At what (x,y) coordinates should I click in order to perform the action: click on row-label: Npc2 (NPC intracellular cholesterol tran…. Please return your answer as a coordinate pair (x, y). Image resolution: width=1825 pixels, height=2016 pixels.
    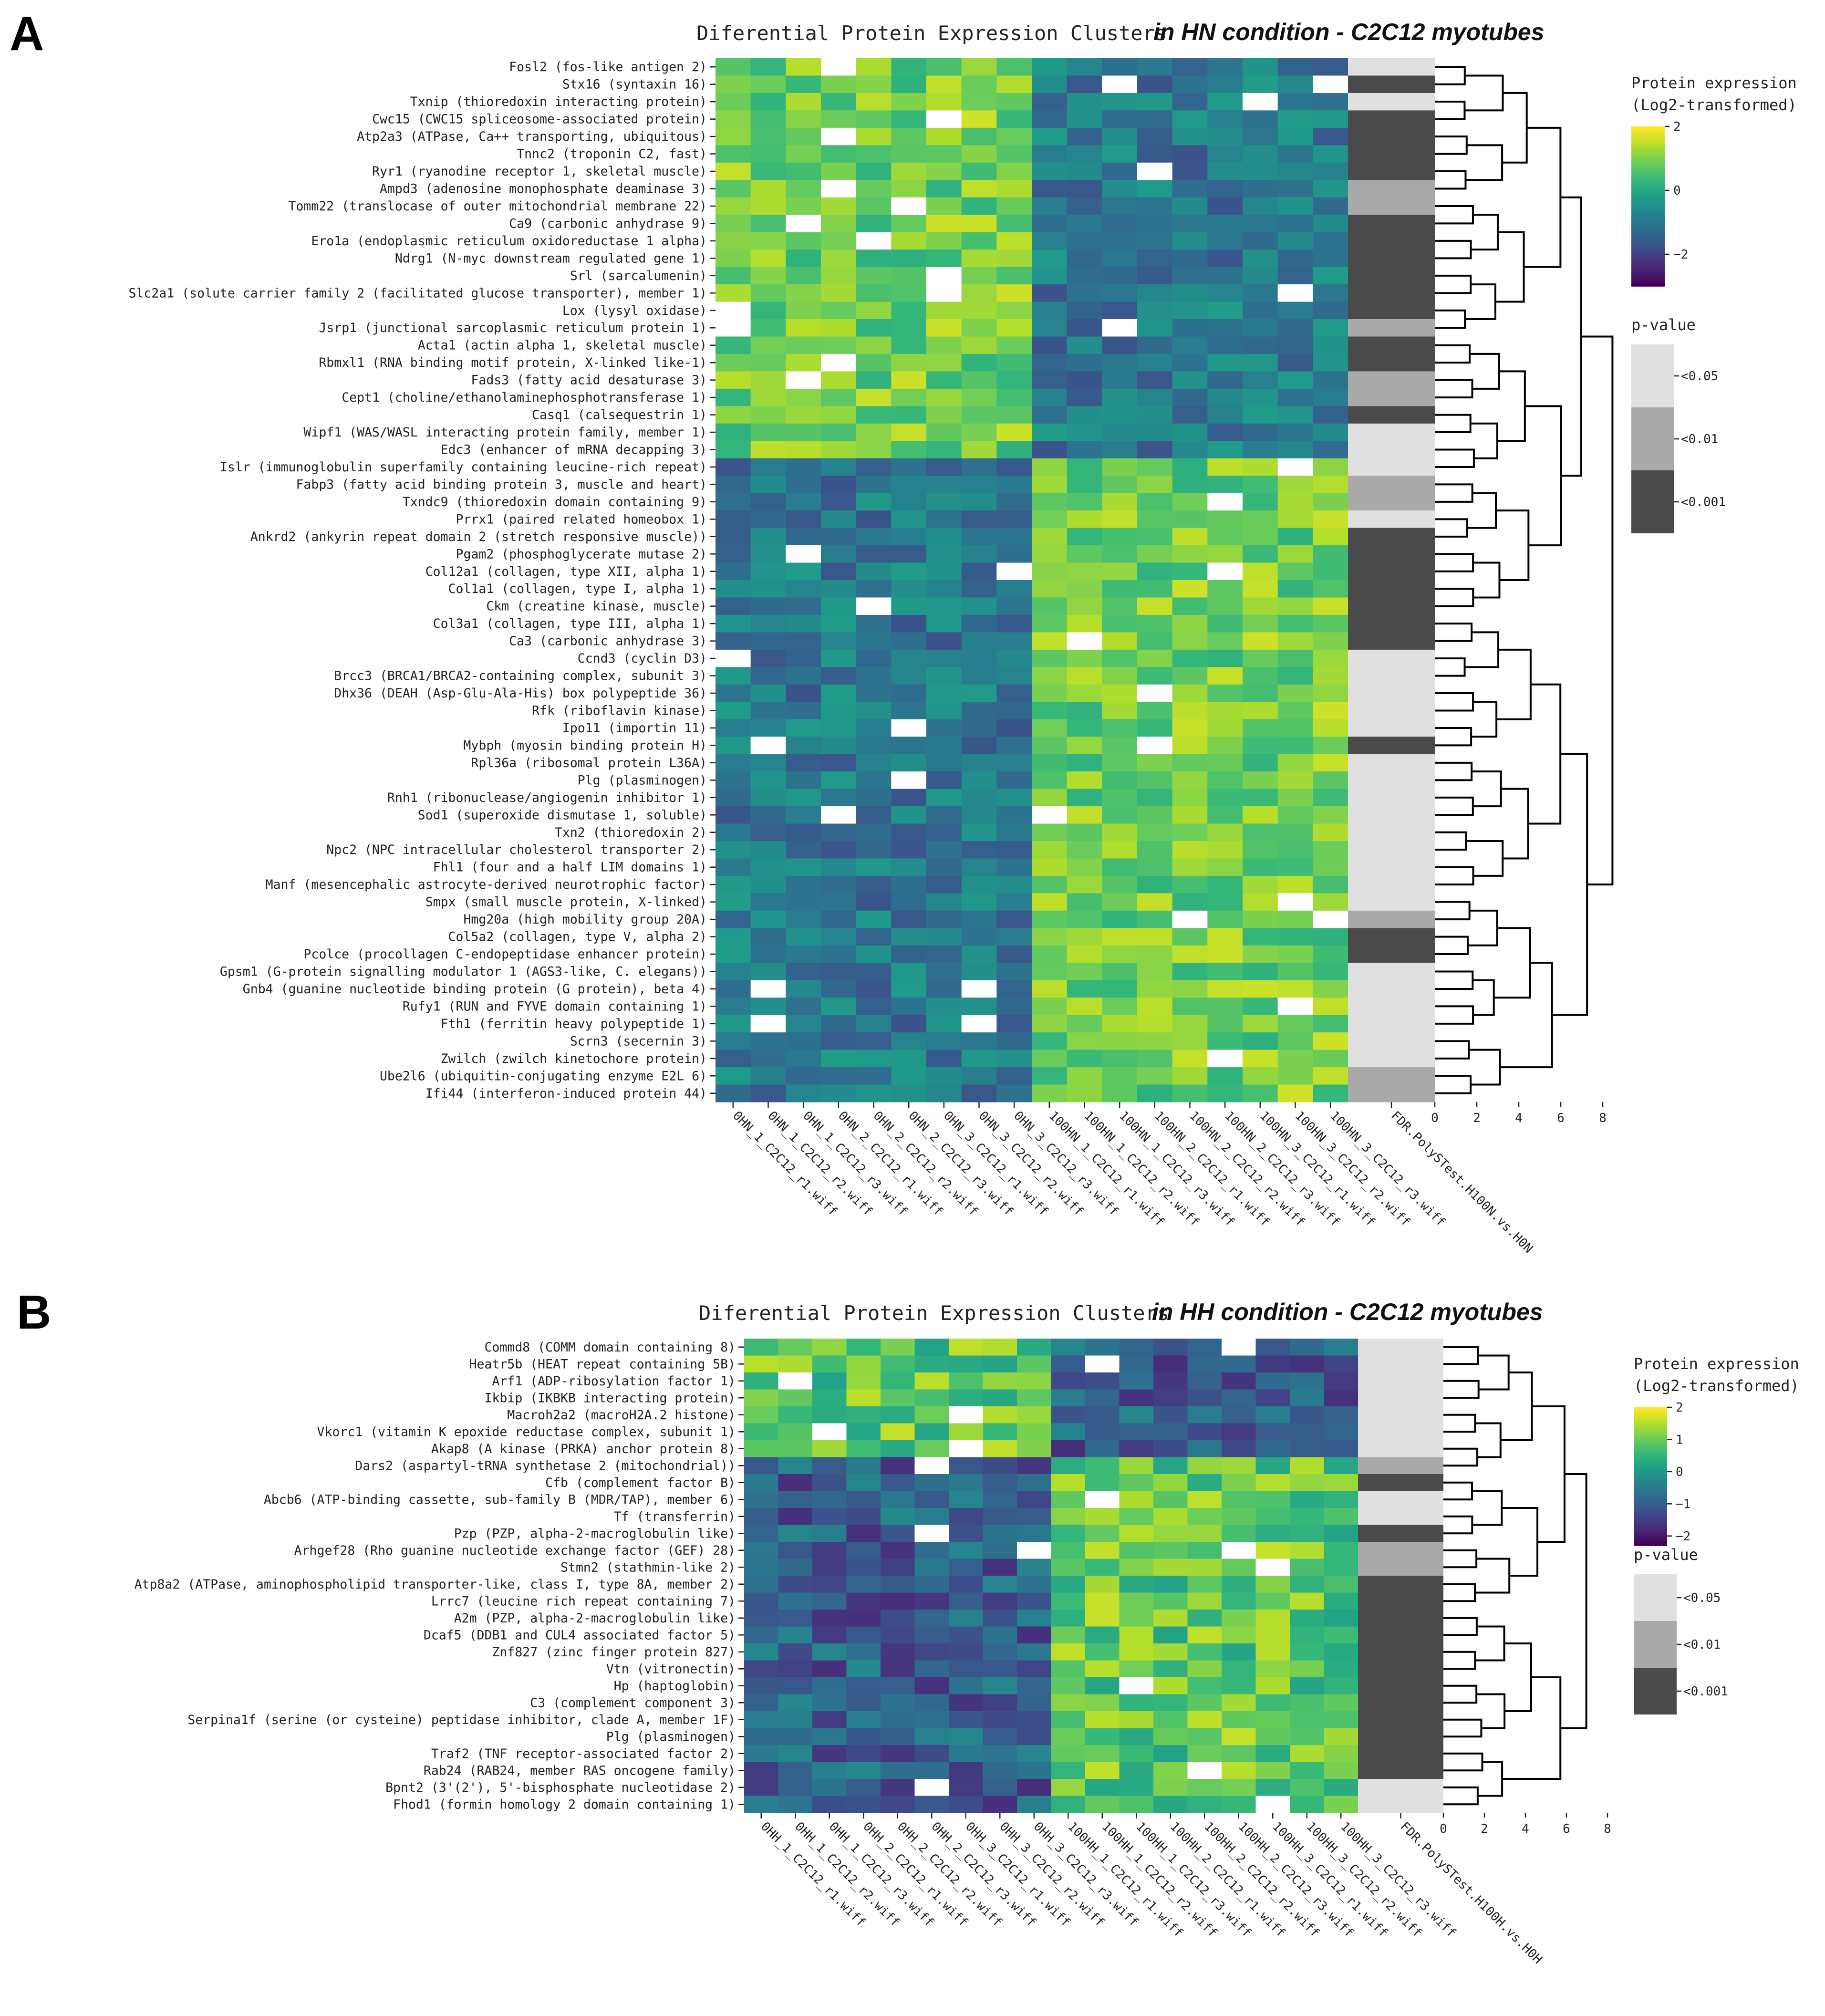
    Looking at the image, I should click on (516, 849).